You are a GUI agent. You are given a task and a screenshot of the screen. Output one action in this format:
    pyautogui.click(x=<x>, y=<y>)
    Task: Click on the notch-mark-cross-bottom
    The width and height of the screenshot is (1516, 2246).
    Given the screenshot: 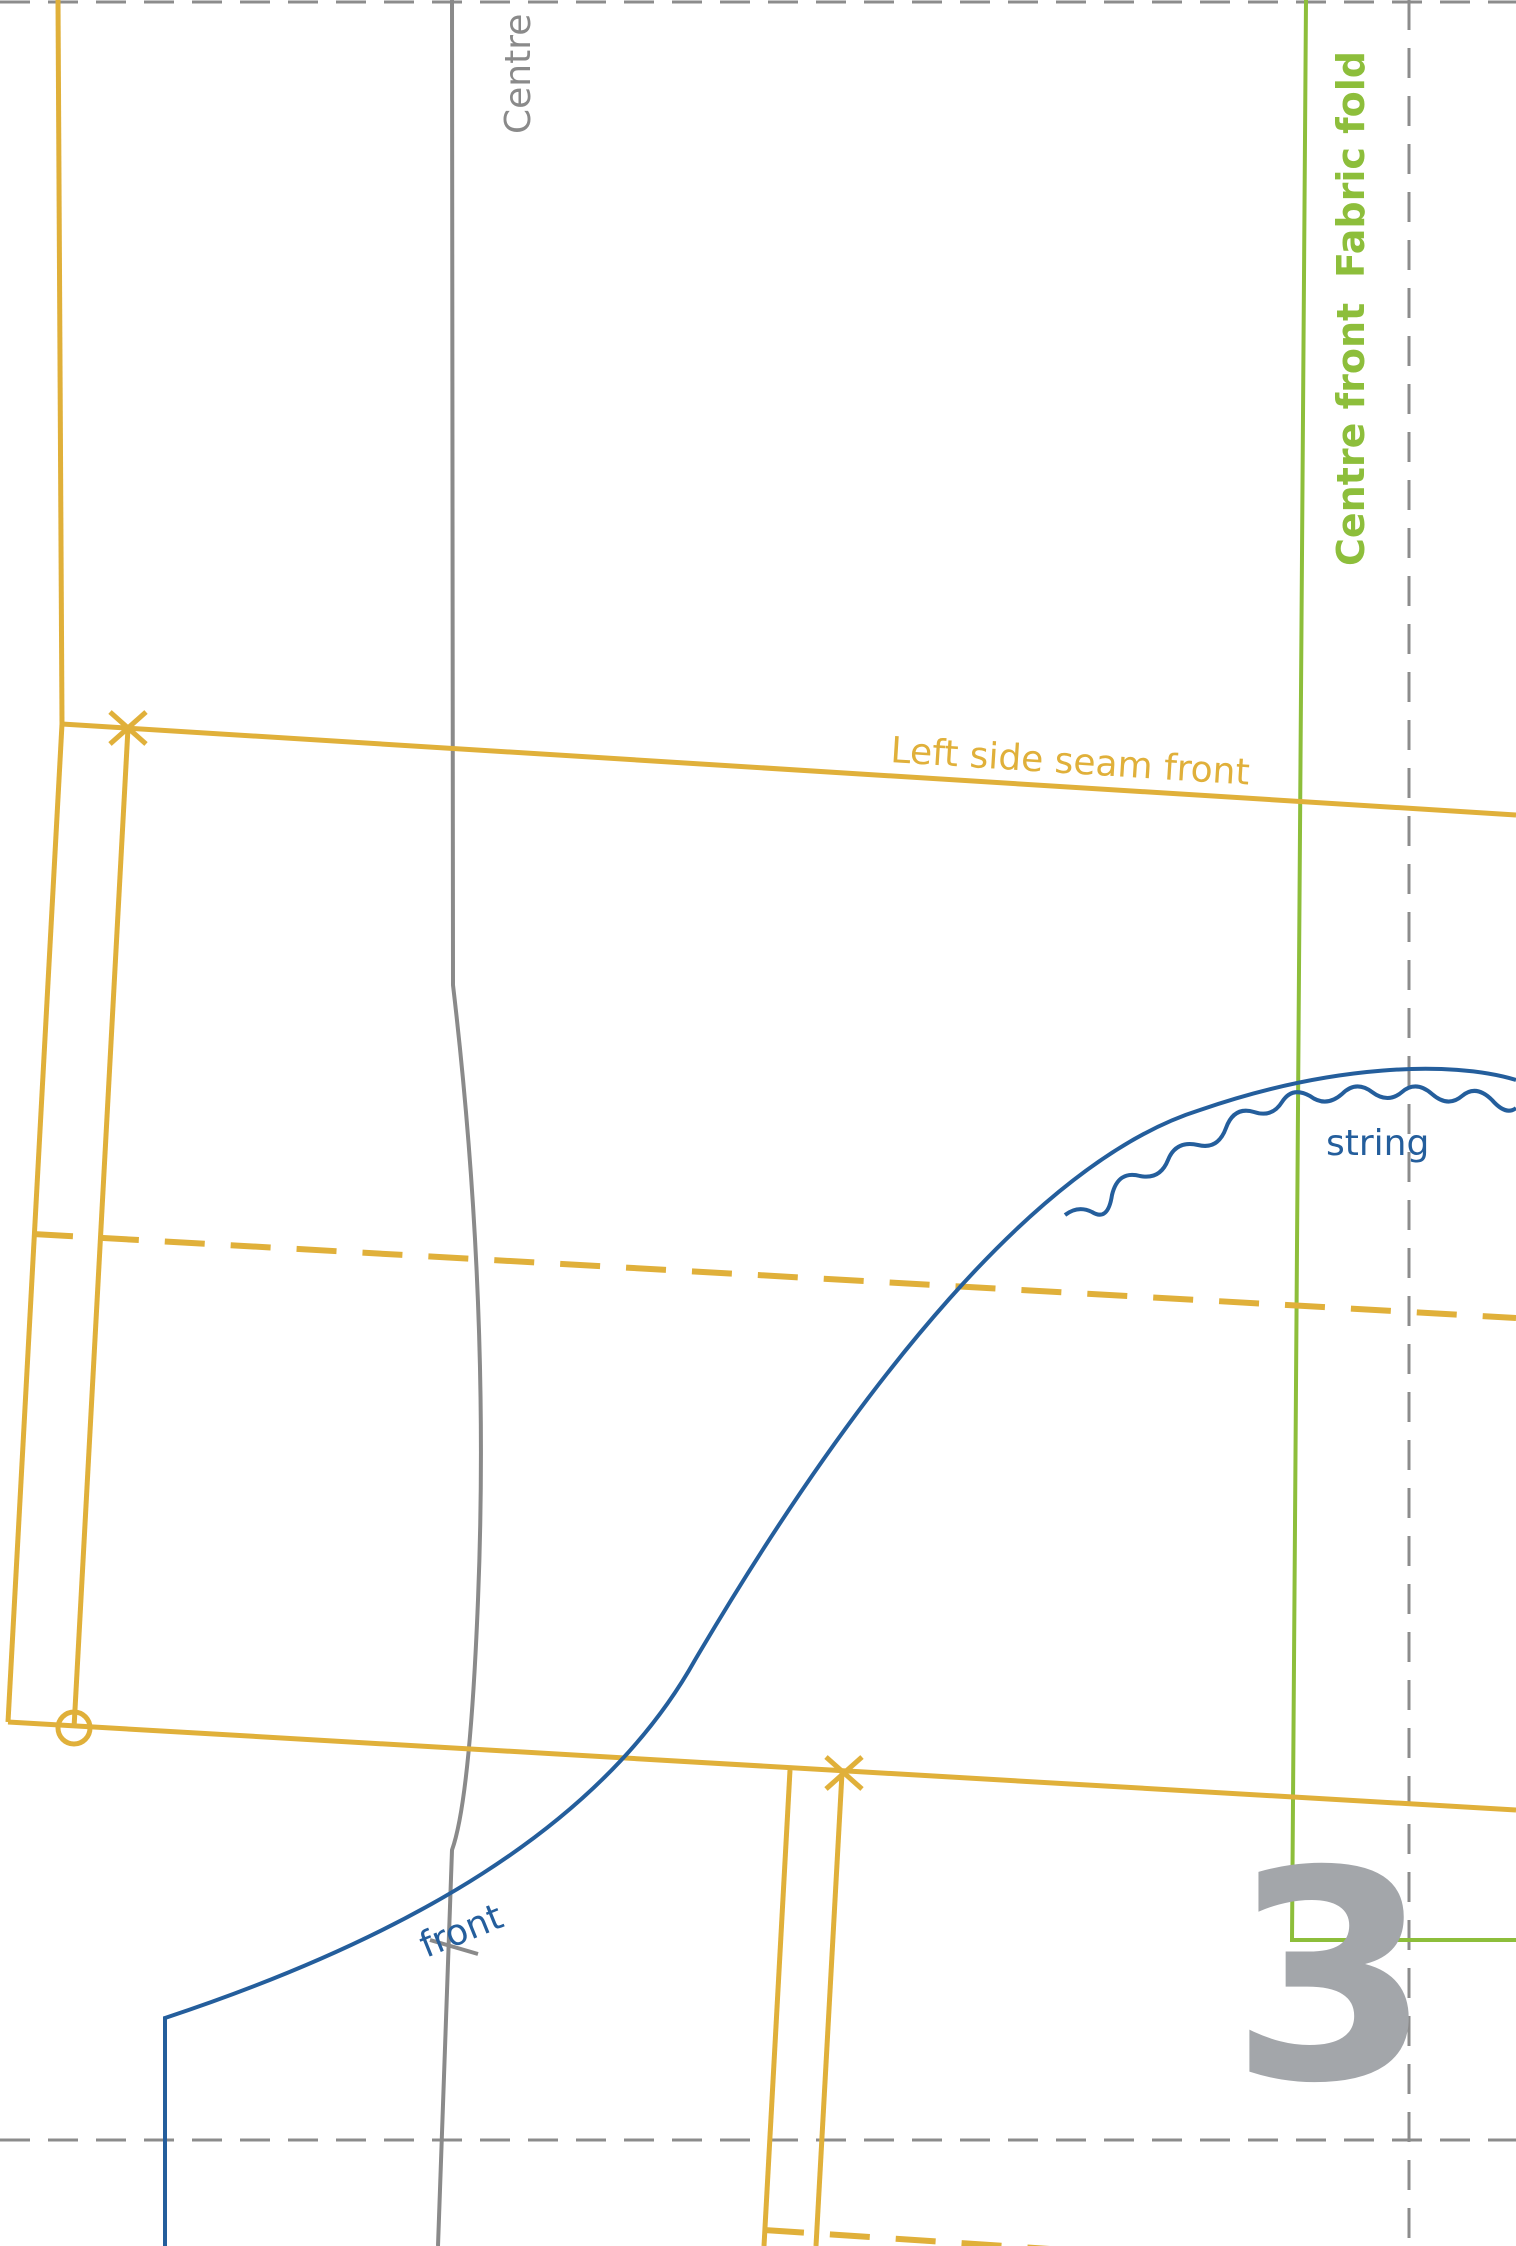 What is the action you would take?
    pyautogui.click(x=844, y=1773)
    